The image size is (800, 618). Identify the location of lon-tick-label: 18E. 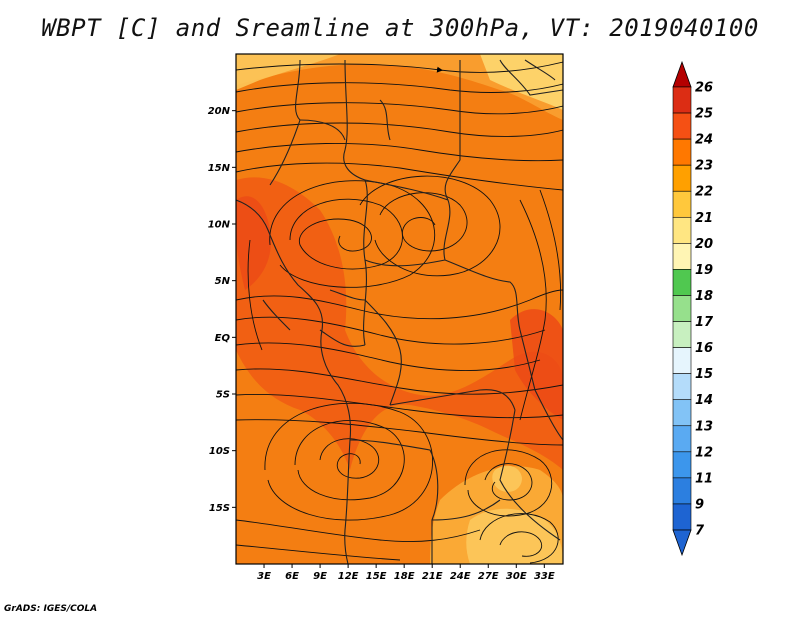
(404, 576).